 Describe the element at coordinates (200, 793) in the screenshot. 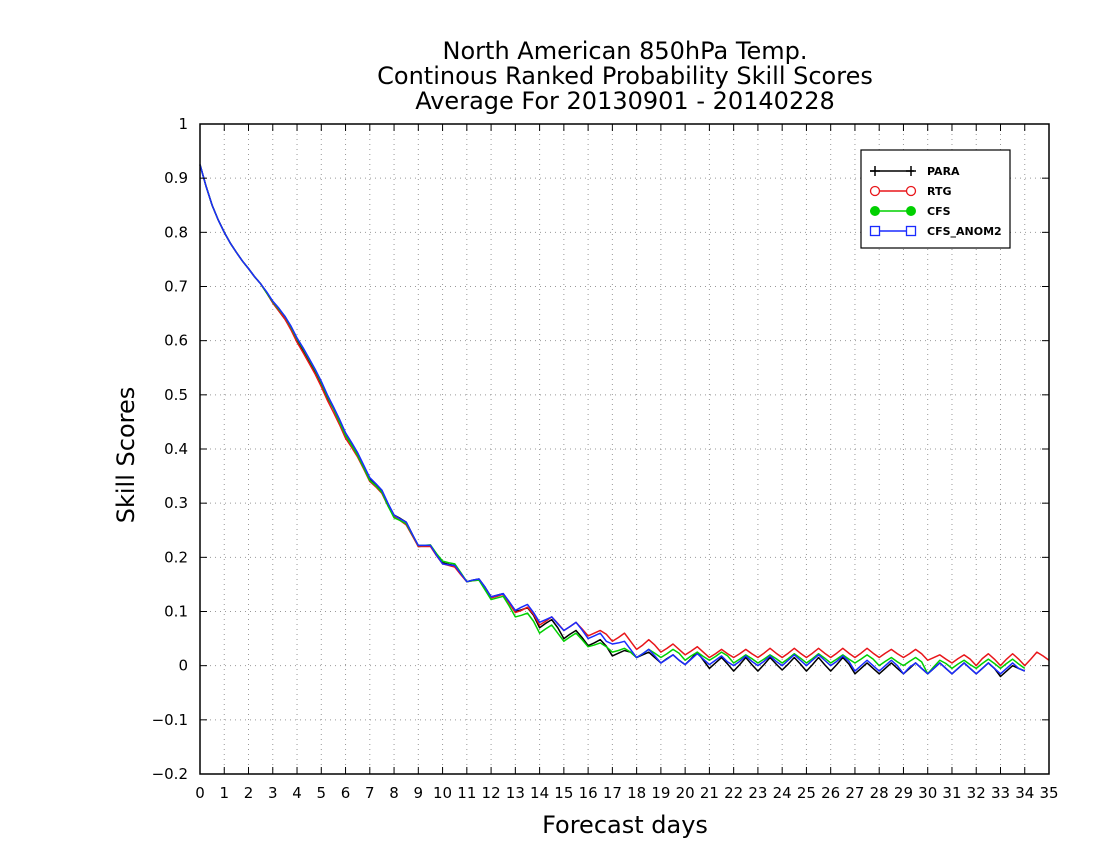

I see `x-tick-label: 0` at that location.